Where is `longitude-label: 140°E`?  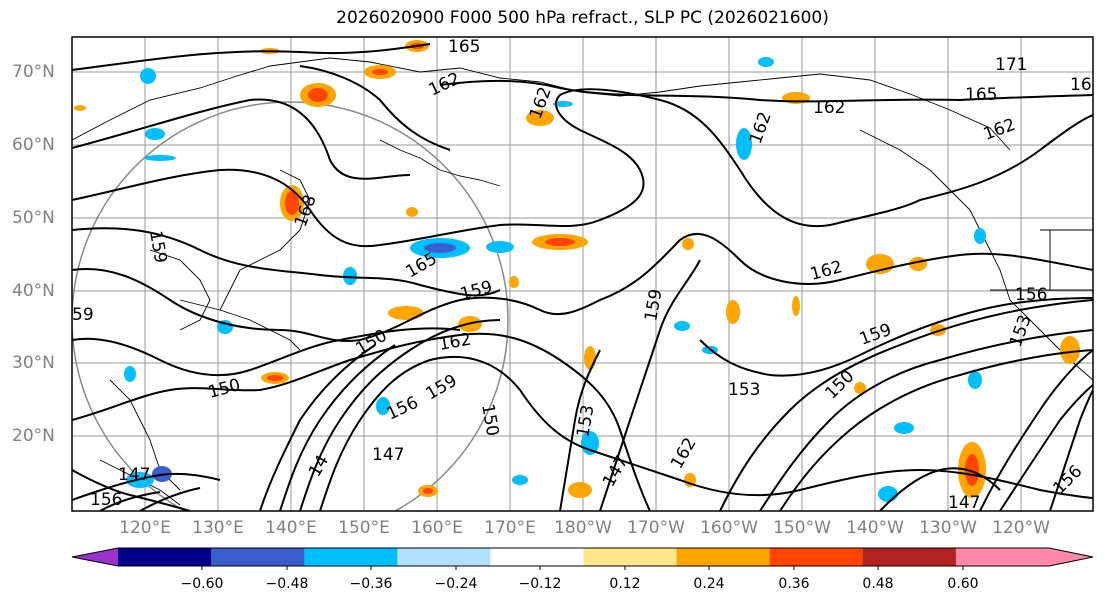 longitude-label: 140°E is located at coordinates (291, 528).